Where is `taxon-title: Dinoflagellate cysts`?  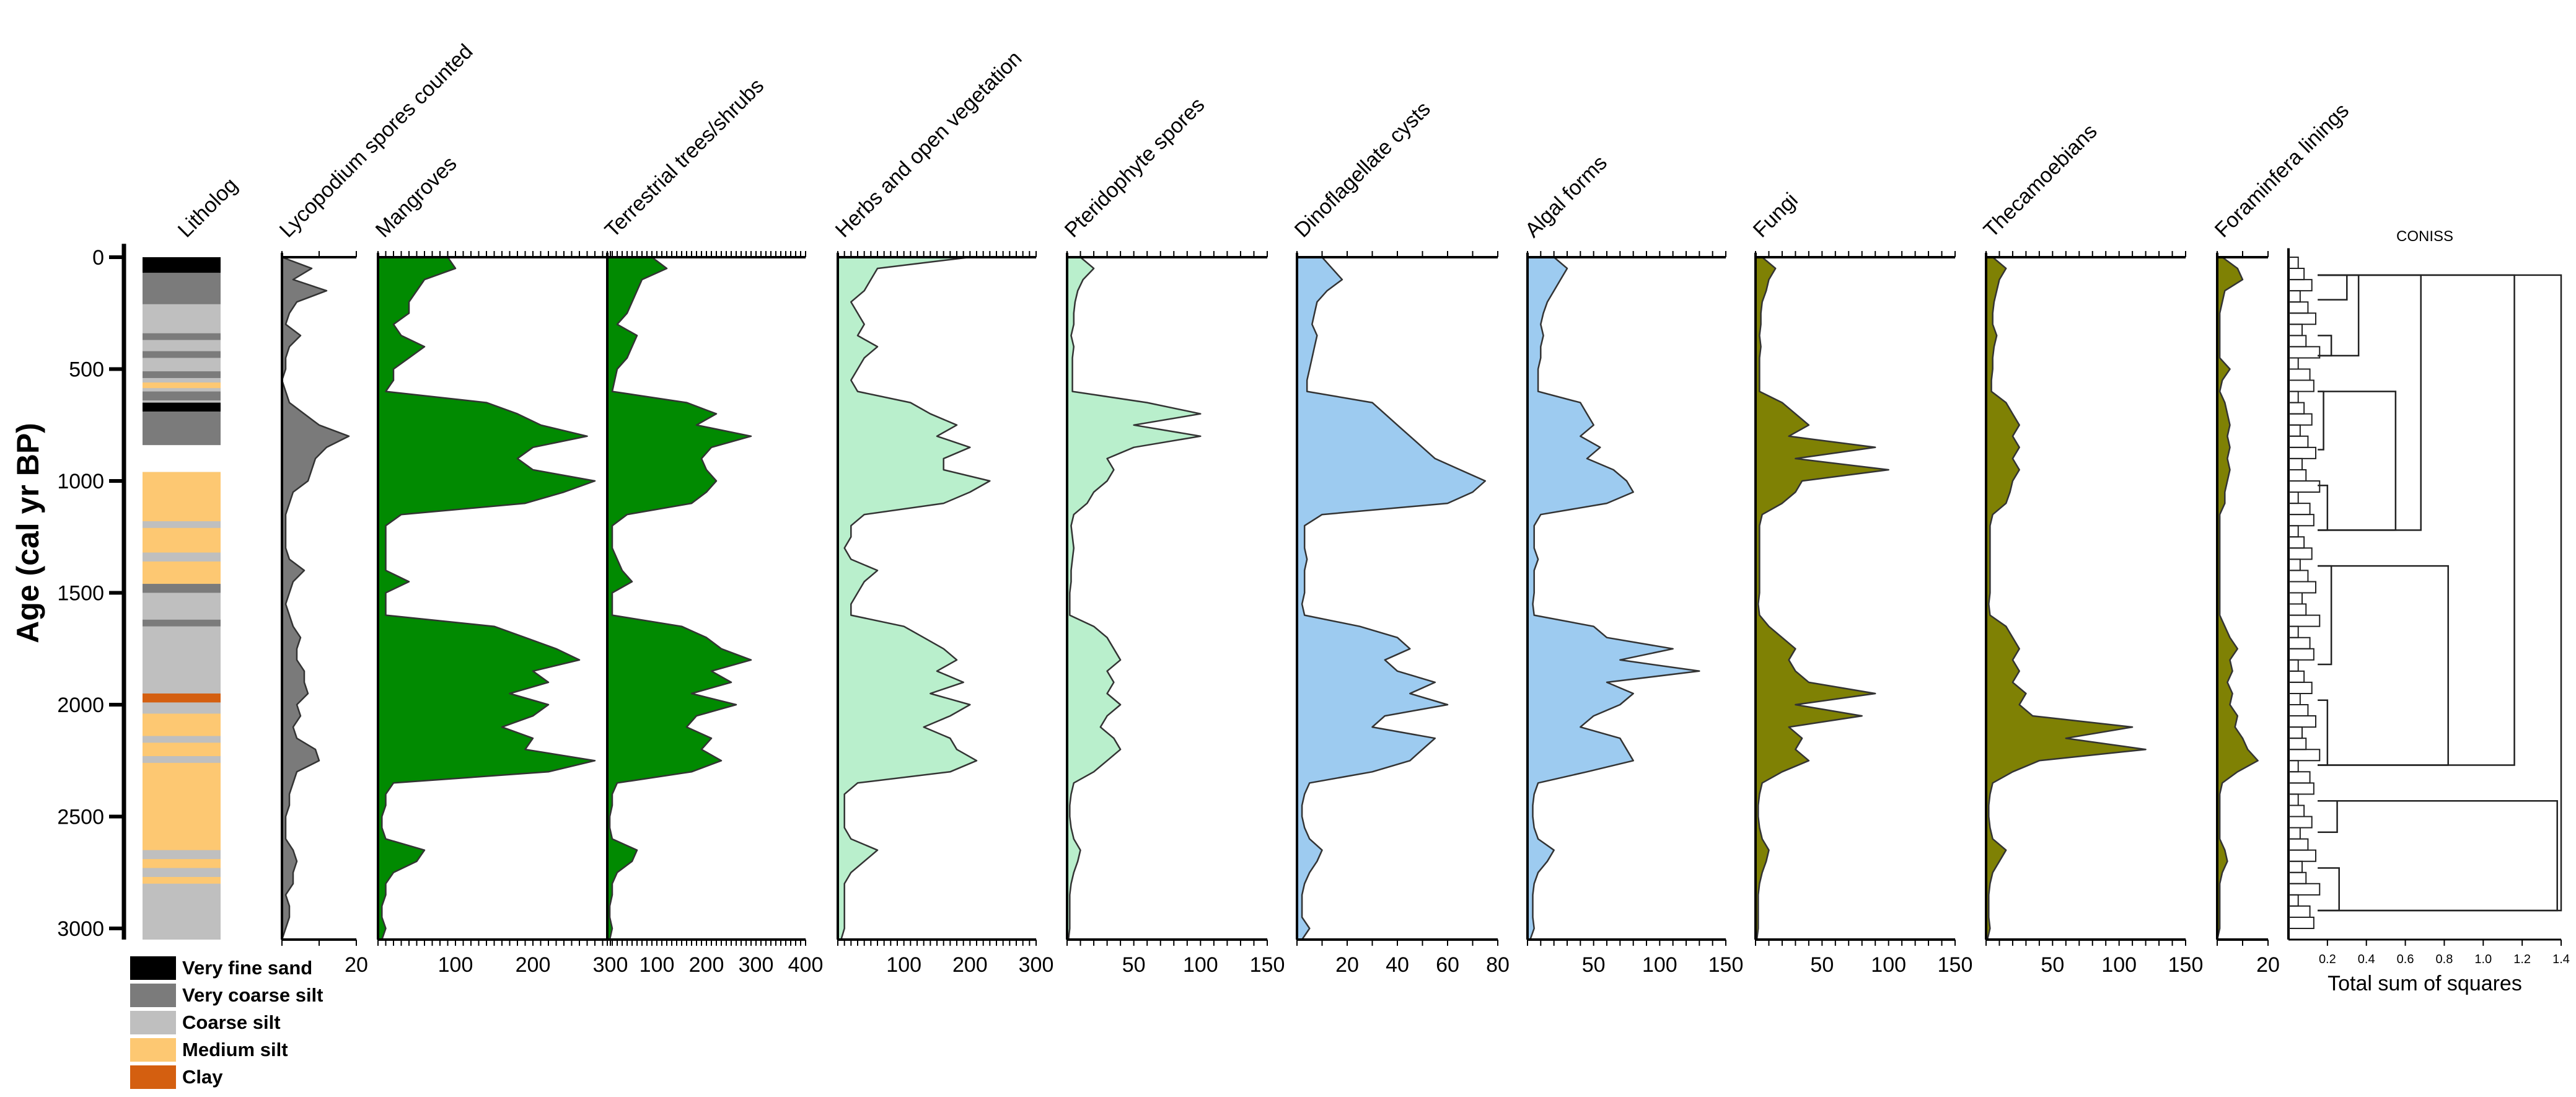
taxon-title: Dinoflagellate cysts is located at coordinates (1362, 169).